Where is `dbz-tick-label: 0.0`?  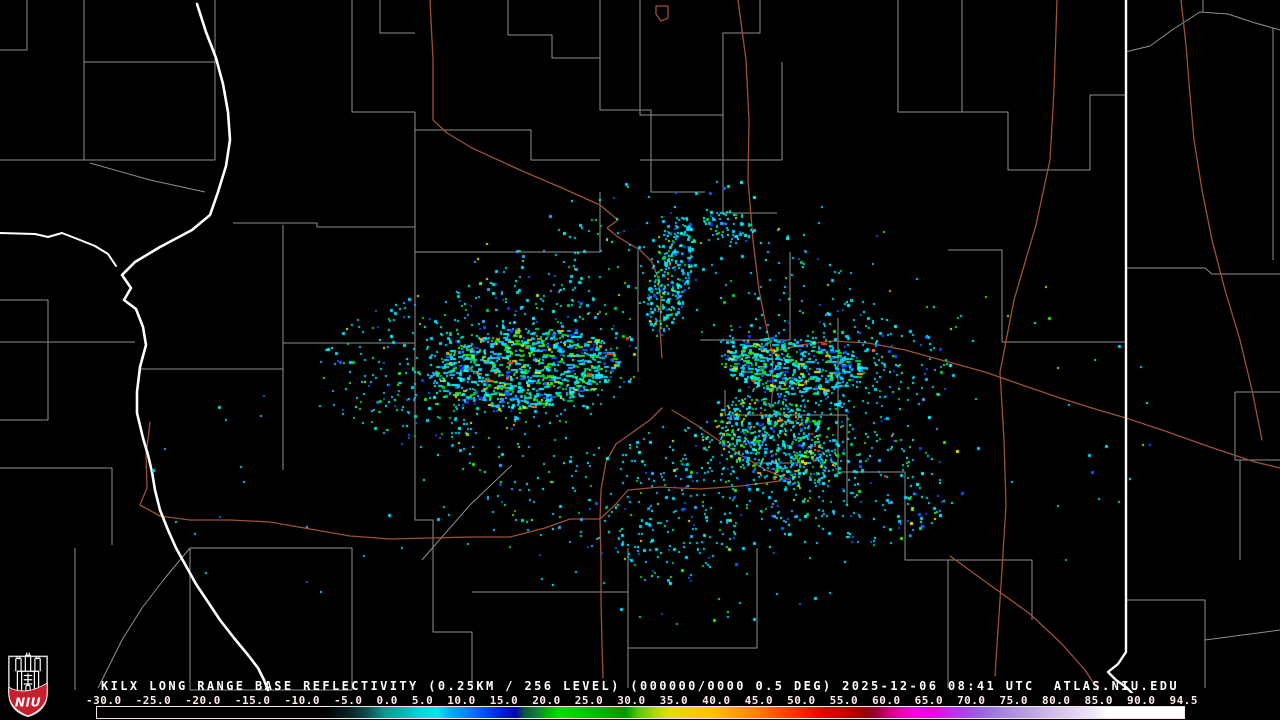 dbz-tick-label: 0.0 is located at coordinates (387, 700).